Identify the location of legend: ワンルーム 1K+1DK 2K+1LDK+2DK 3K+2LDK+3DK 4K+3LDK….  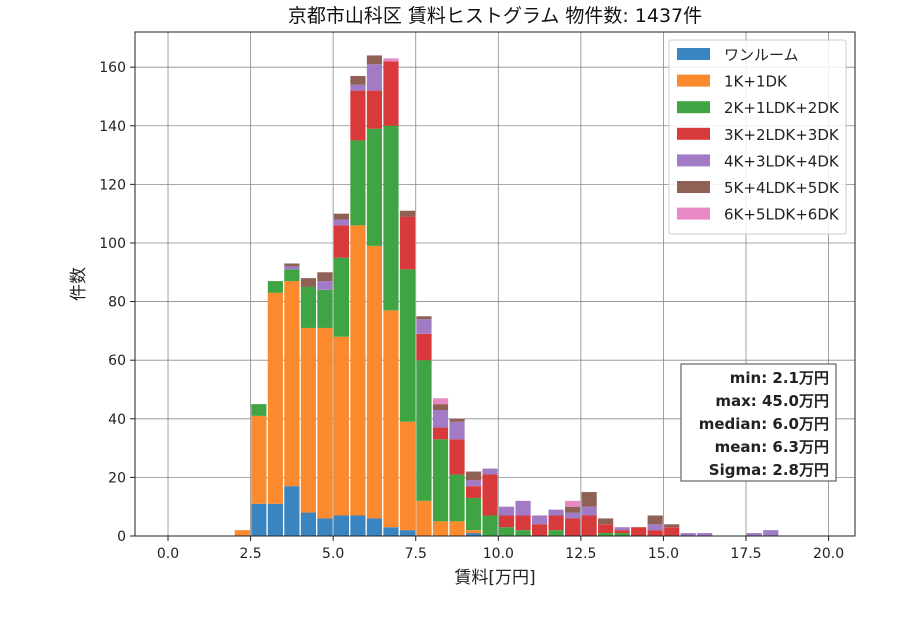
(757, 137).